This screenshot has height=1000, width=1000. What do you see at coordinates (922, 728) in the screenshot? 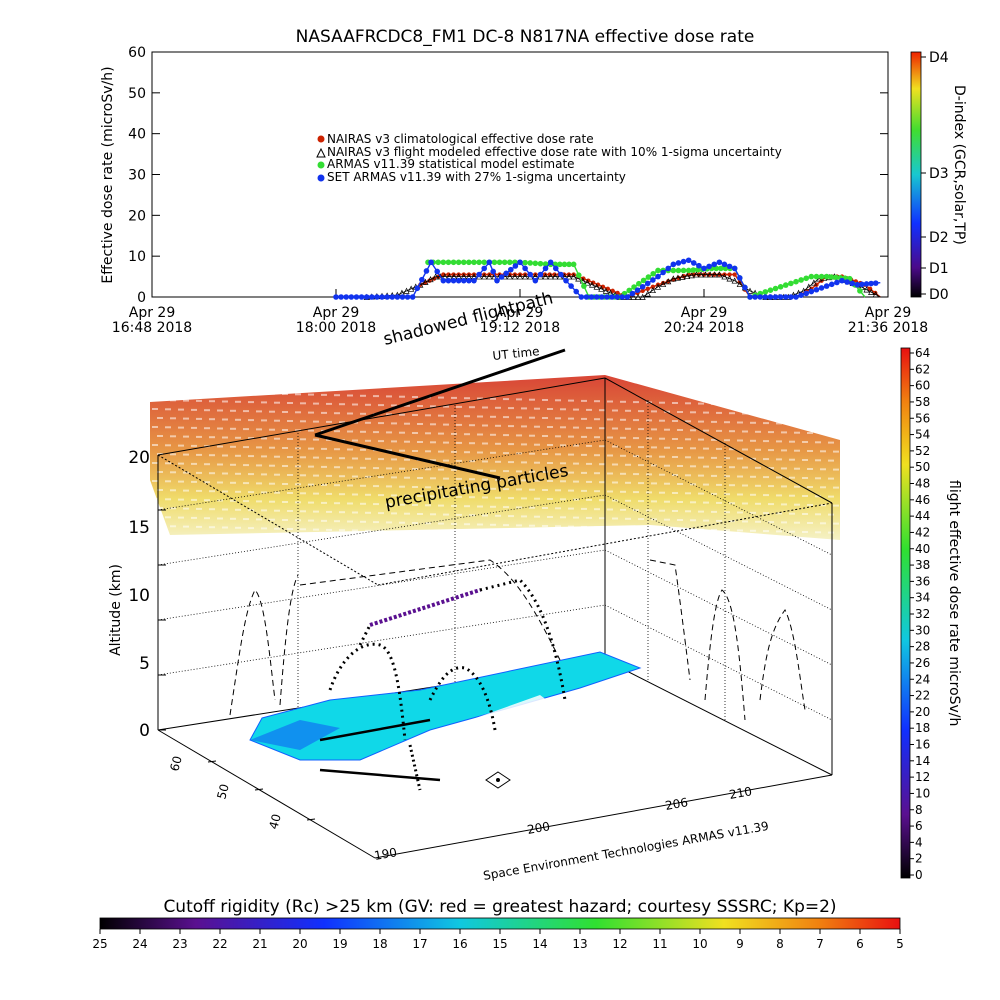
I see `dose-rate-tick-label: 18` at bounding box center [922, 728].